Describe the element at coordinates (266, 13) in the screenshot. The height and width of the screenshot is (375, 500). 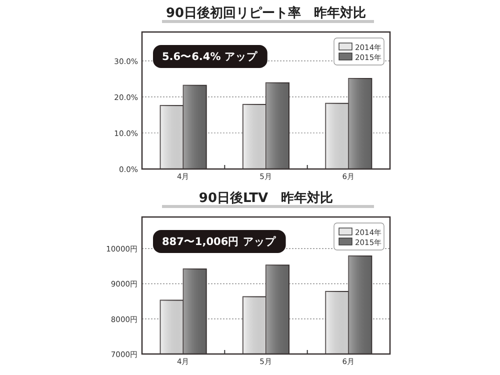
I see `chart-title: 90日後初回リピート率 昨年対比` at that location.